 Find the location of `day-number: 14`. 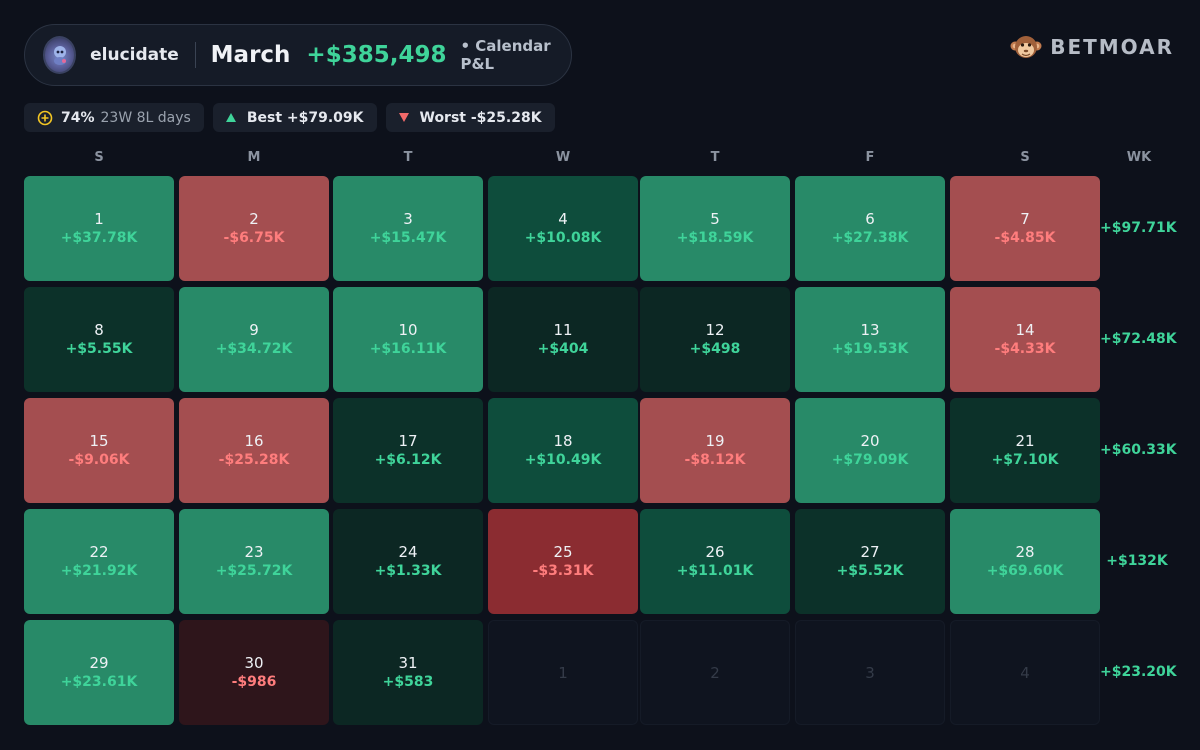

day-number: 14 is located at coordinates (1025, 330).